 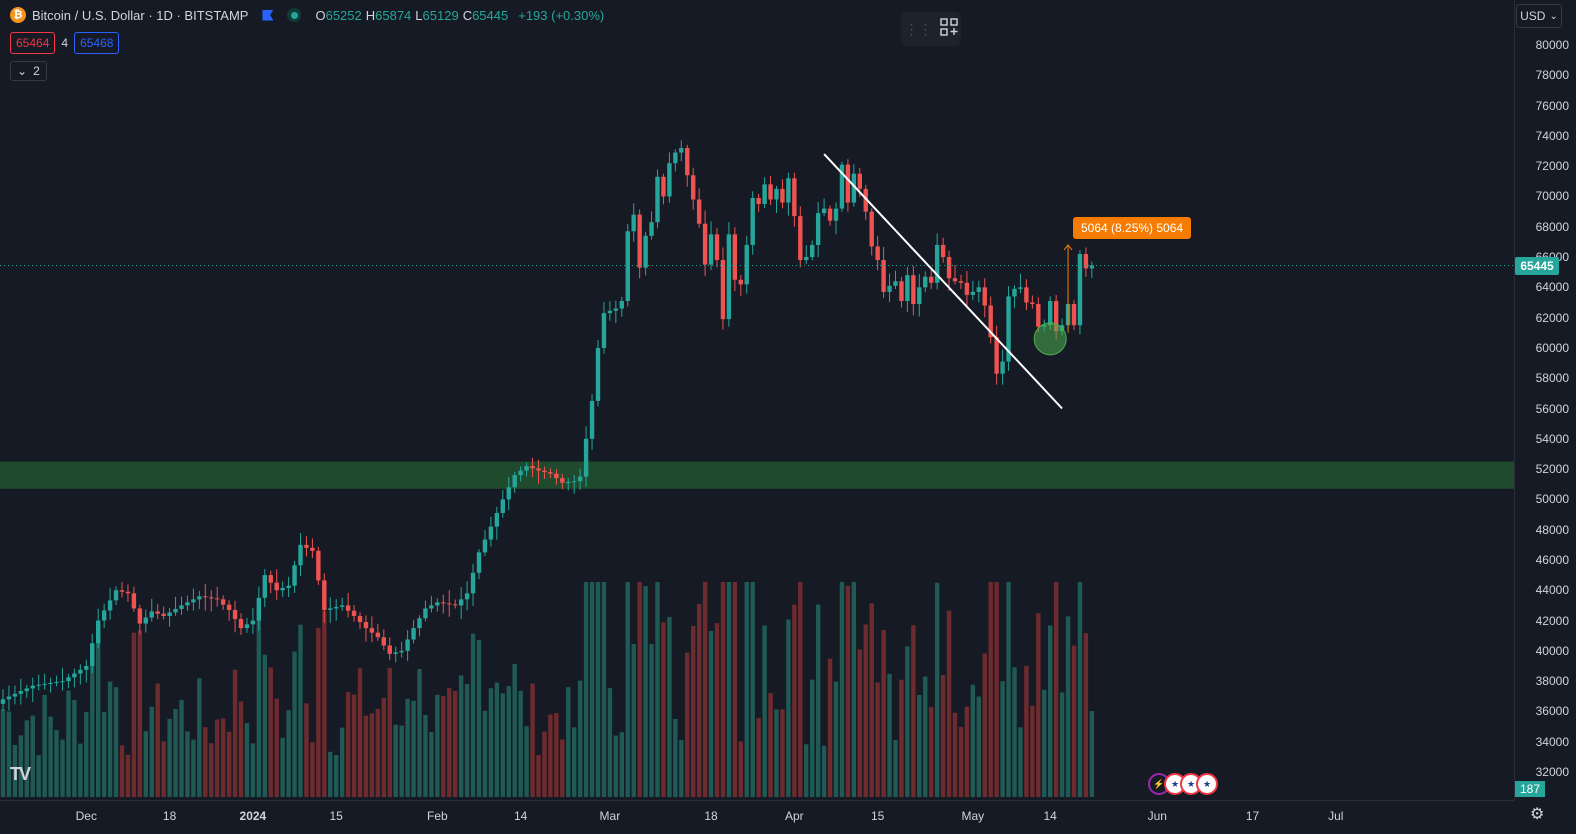 I want to click on flag-icon, so click(x=268, y=15).